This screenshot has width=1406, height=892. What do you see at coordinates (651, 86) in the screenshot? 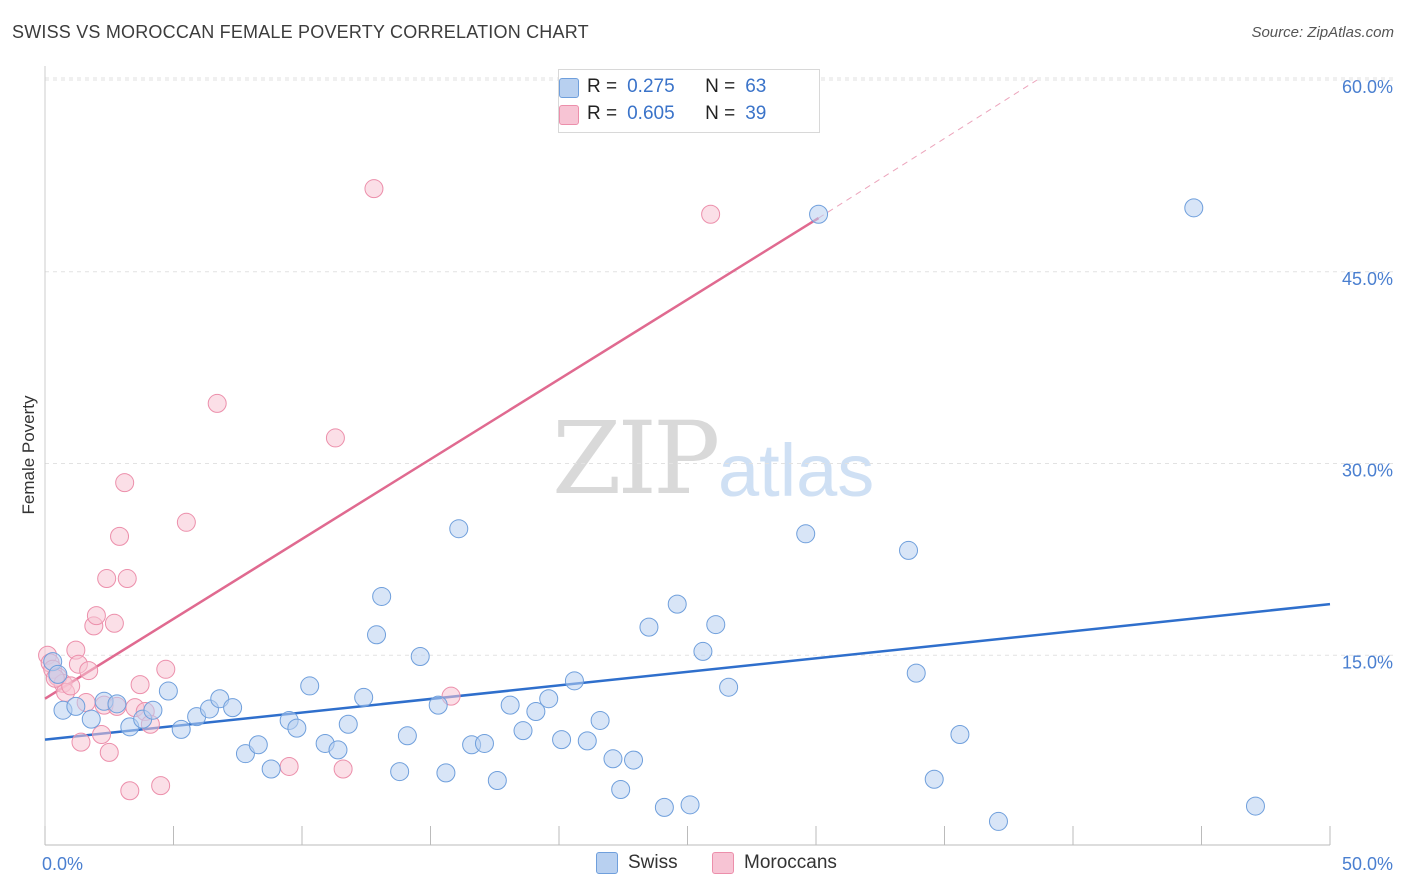
I see `r-value: 0.275` at bounding box center [651, 86].